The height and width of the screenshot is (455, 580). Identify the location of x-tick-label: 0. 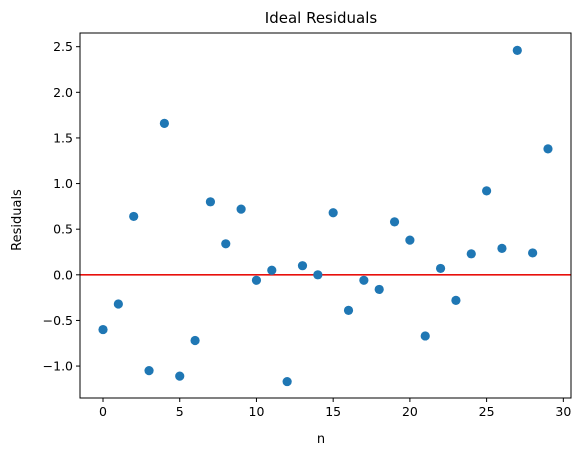
(103, 411).